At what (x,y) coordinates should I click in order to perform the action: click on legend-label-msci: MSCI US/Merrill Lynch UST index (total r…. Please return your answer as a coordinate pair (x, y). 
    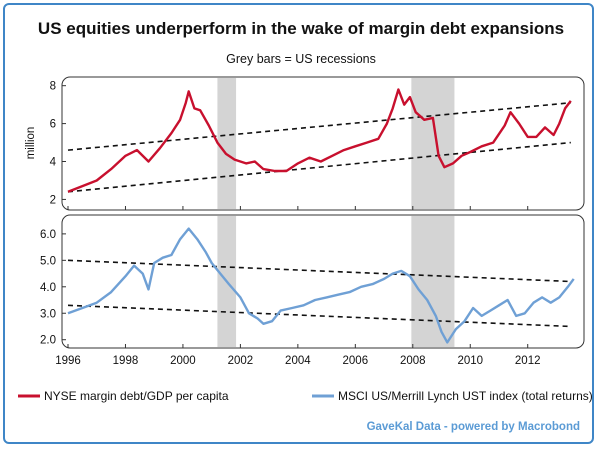
    Looking at the image, I should click on (465, 396).